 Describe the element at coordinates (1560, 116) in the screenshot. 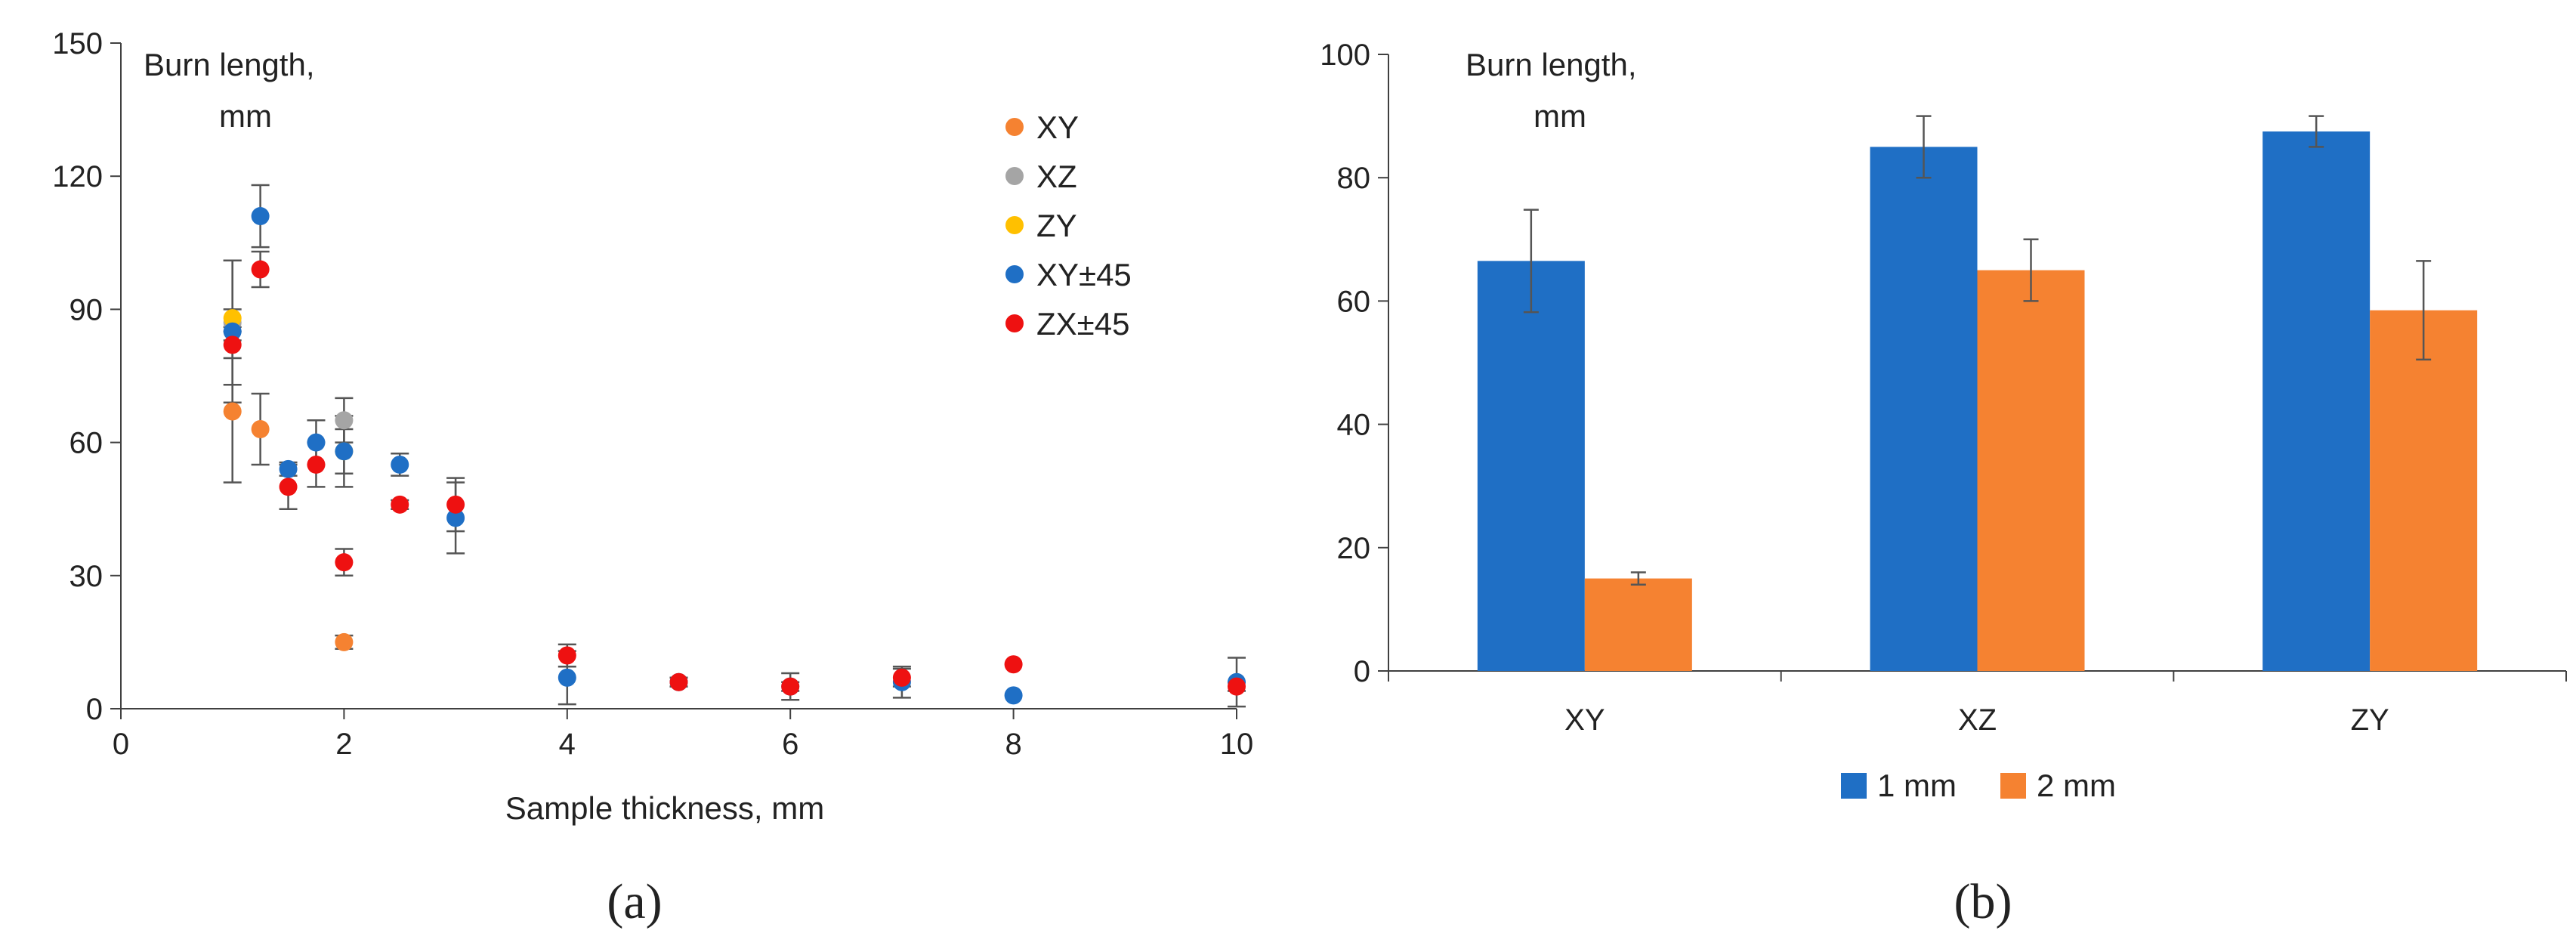

I see `panel-b-ylabel-line2: mm` at that location.